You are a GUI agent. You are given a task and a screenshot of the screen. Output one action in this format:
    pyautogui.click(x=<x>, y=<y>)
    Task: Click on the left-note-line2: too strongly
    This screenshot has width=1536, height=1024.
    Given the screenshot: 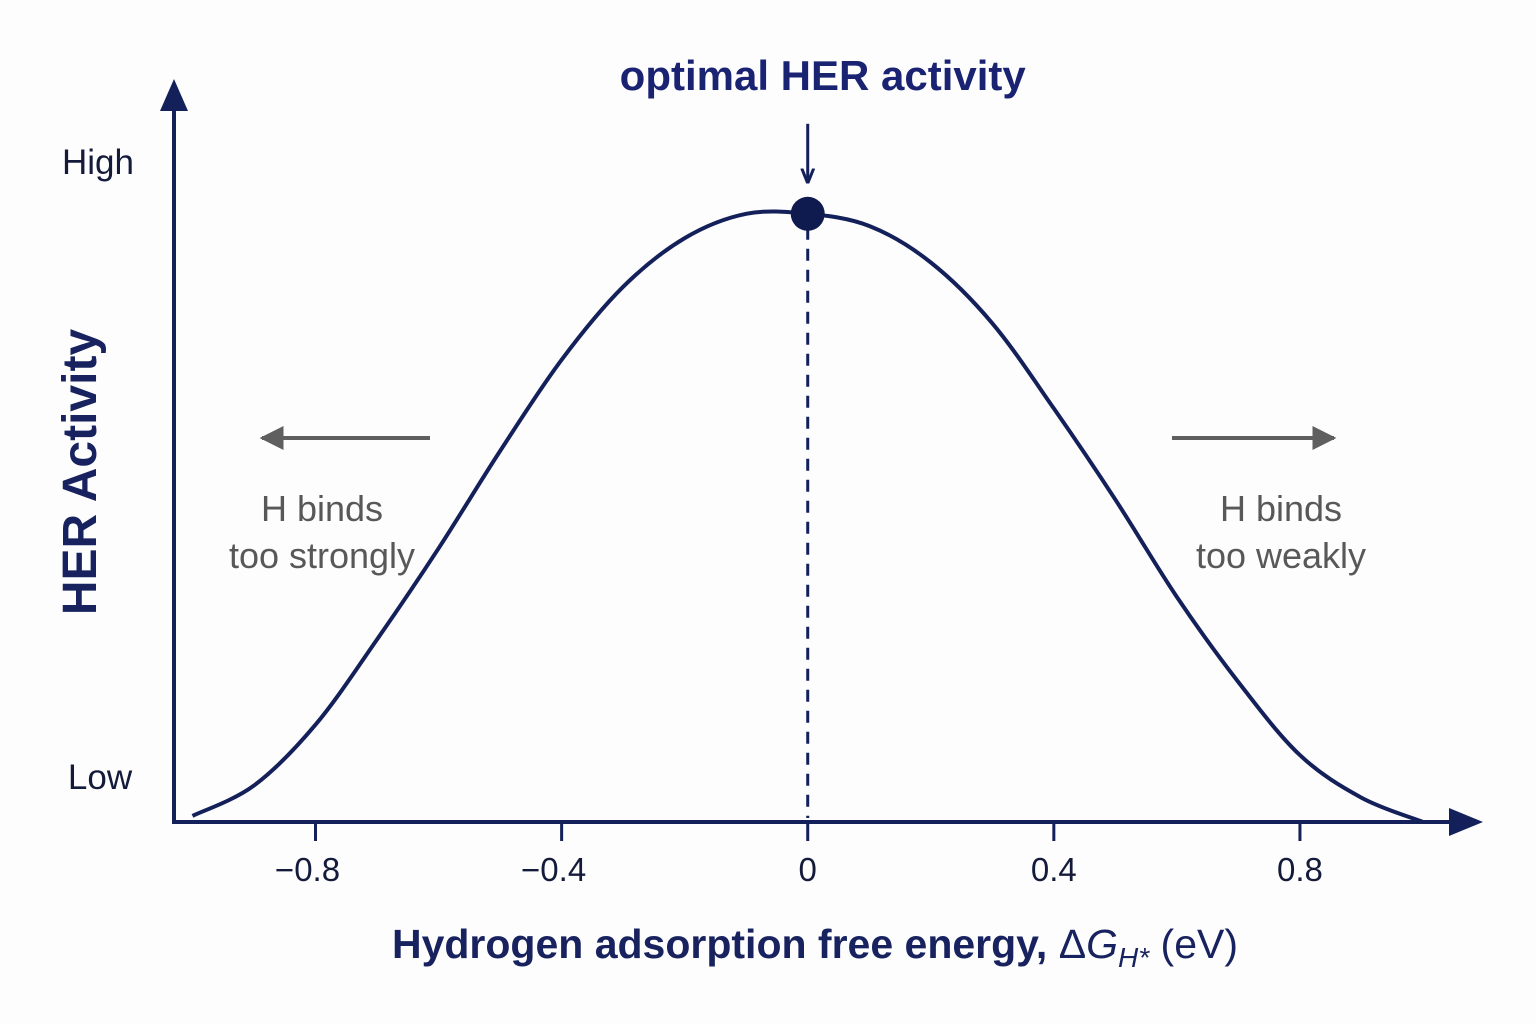 What is the action you would take?
    pyautogui.click(x=322, y=555)
    